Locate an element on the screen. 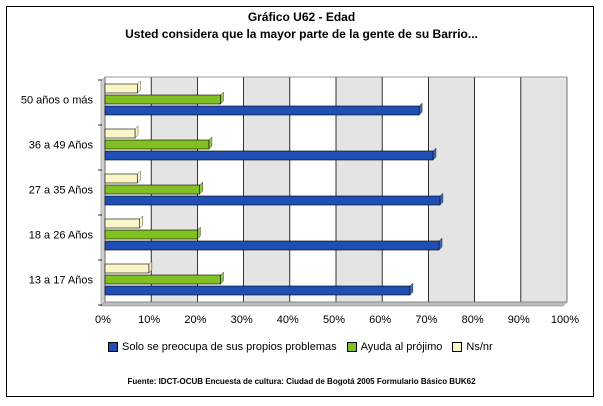  legend-label-series-1: Ayuda al prójimo is located at coordinates (401, 347).